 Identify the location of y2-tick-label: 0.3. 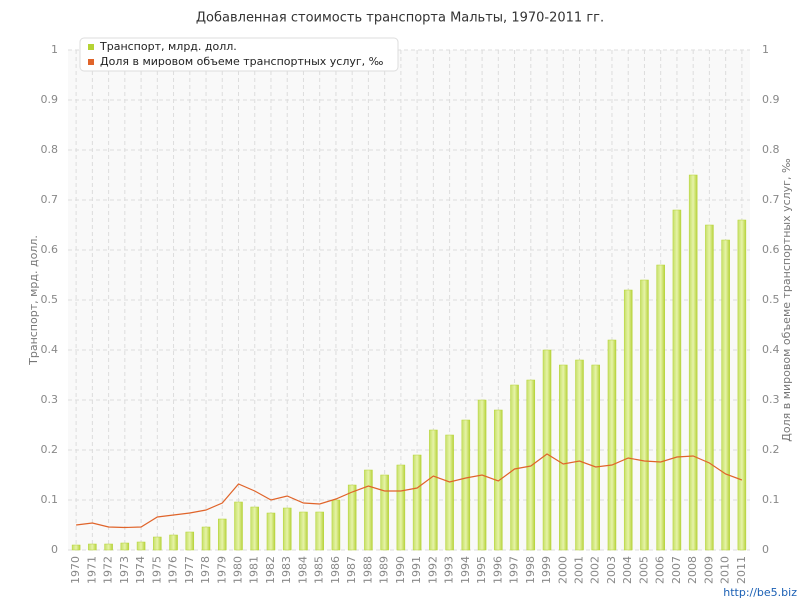
(771, 399).